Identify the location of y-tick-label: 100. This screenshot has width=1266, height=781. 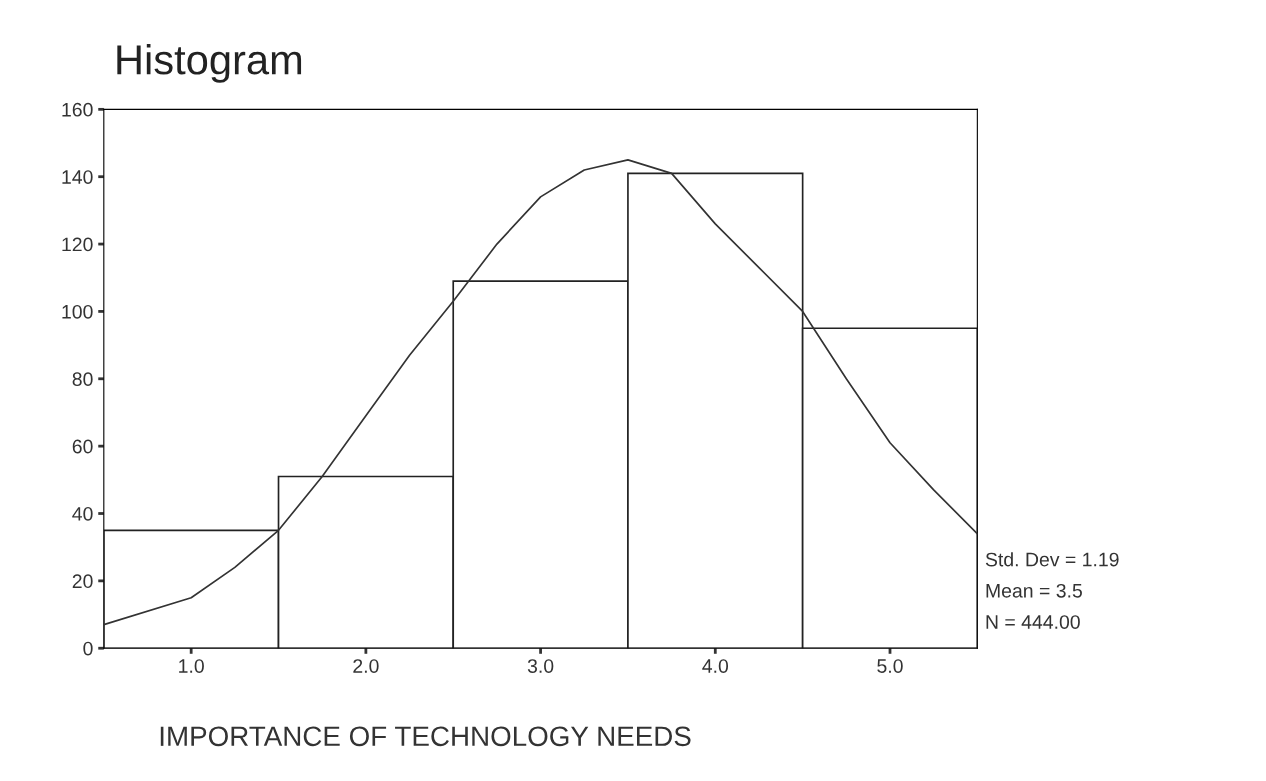
(77, 311).